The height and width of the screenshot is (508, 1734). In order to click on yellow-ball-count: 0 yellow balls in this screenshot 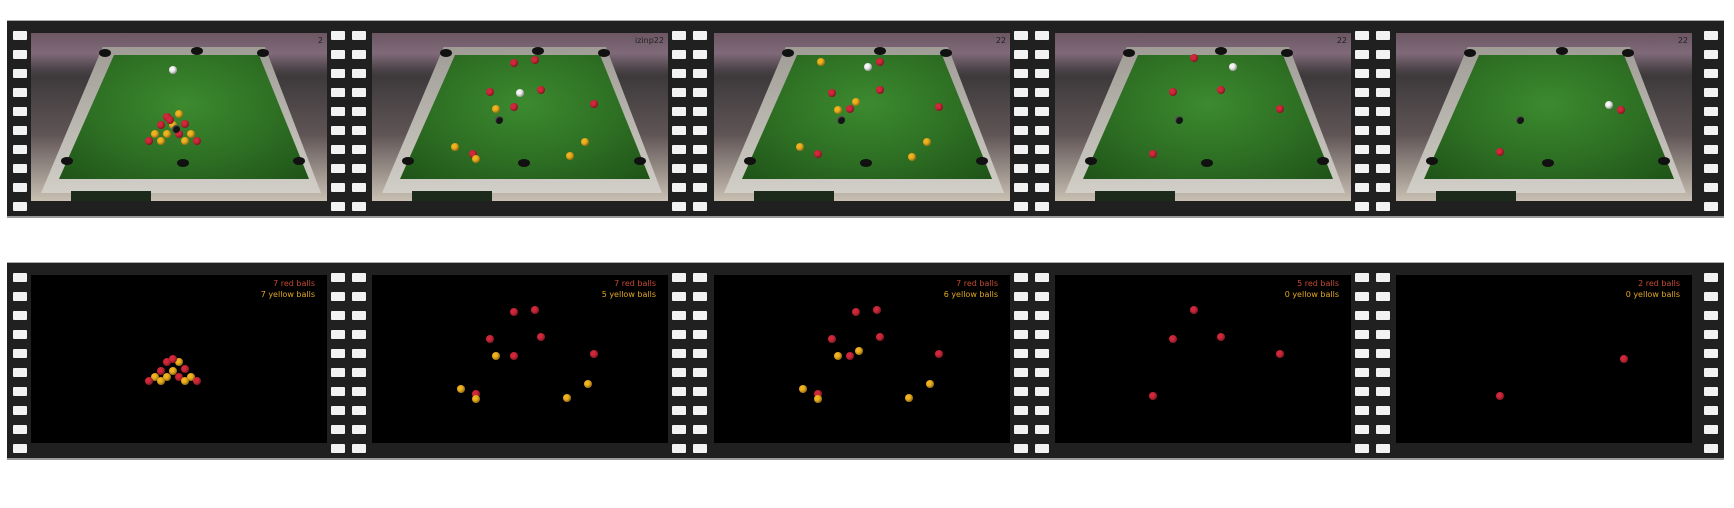, I will do `click(1311, 294)`.